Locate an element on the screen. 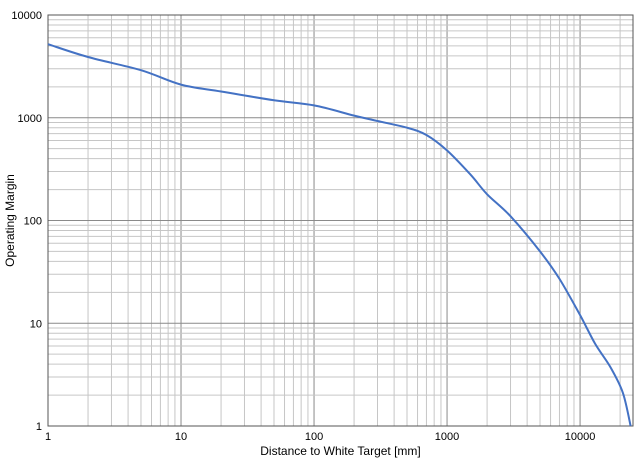 This screenshot has width=642, height=464. y-tick-labels: 1 10 100 1000 10000 is located at coordinates (26, 221).